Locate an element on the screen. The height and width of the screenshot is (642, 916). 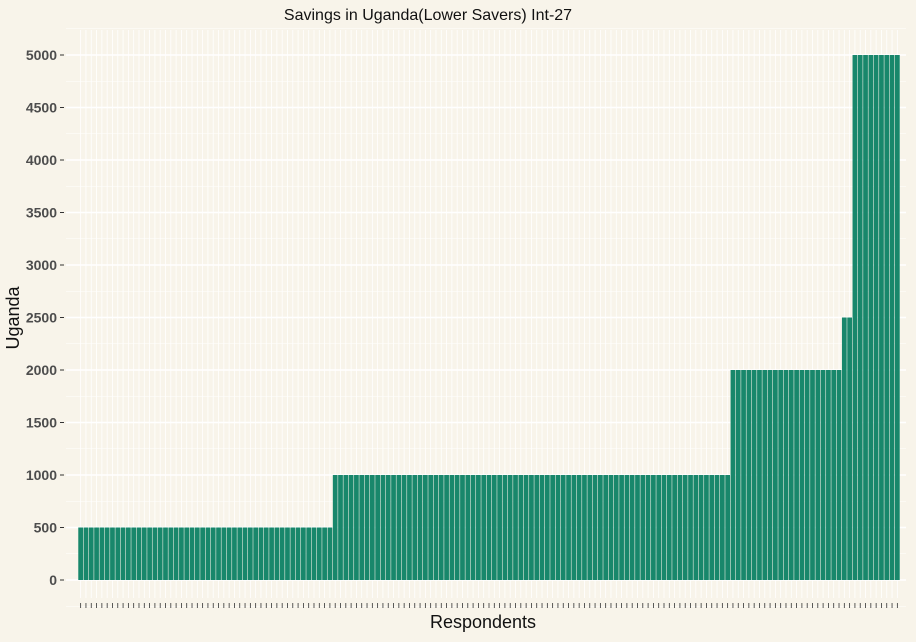
chart-title: Savings in Uganda(Lower Savers) Int-27 is located at coordinates (428, 15).